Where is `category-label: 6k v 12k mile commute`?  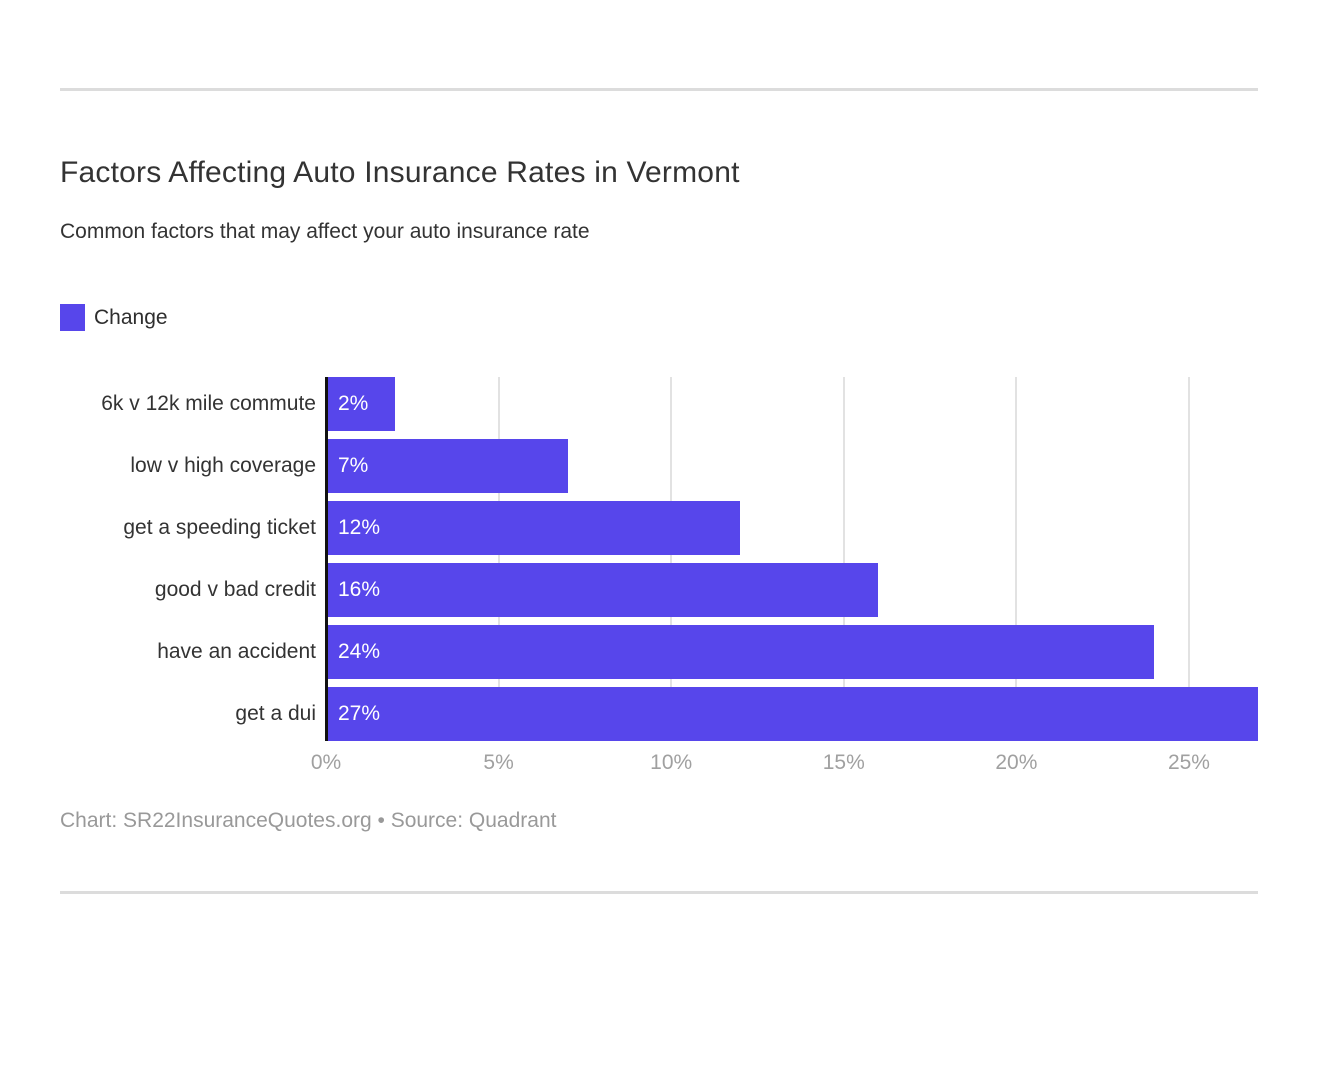
category-label: 6k v 12k mile commute is located at coordinates (208, 403).